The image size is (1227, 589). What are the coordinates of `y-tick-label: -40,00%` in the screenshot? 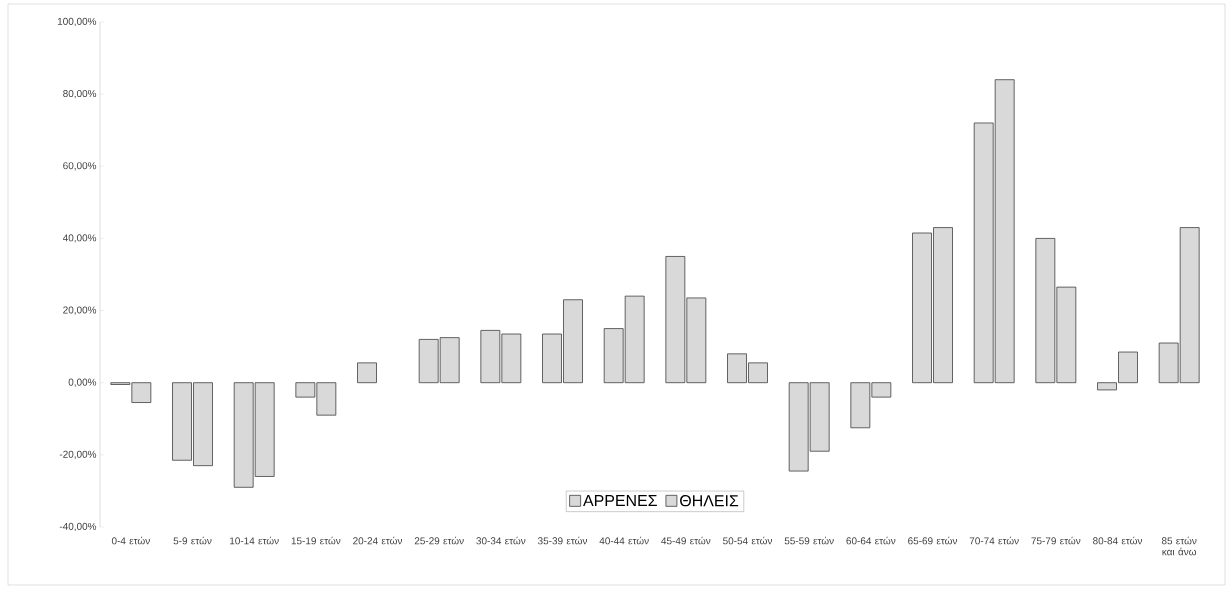 It's located at (78, 527).